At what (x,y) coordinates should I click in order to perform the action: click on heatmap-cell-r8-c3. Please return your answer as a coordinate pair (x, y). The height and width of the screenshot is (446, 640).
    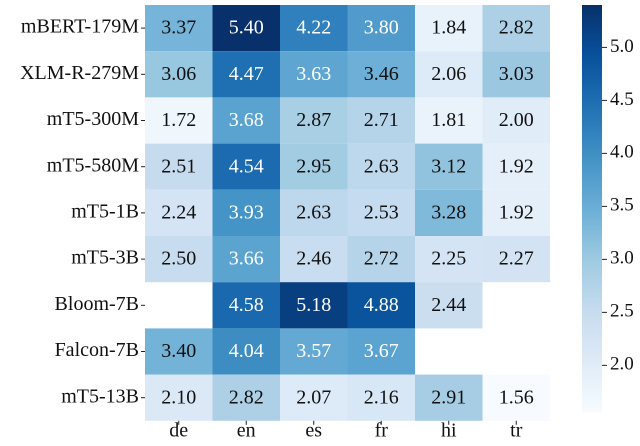
    Looking at the image, I should click on (314, 351).